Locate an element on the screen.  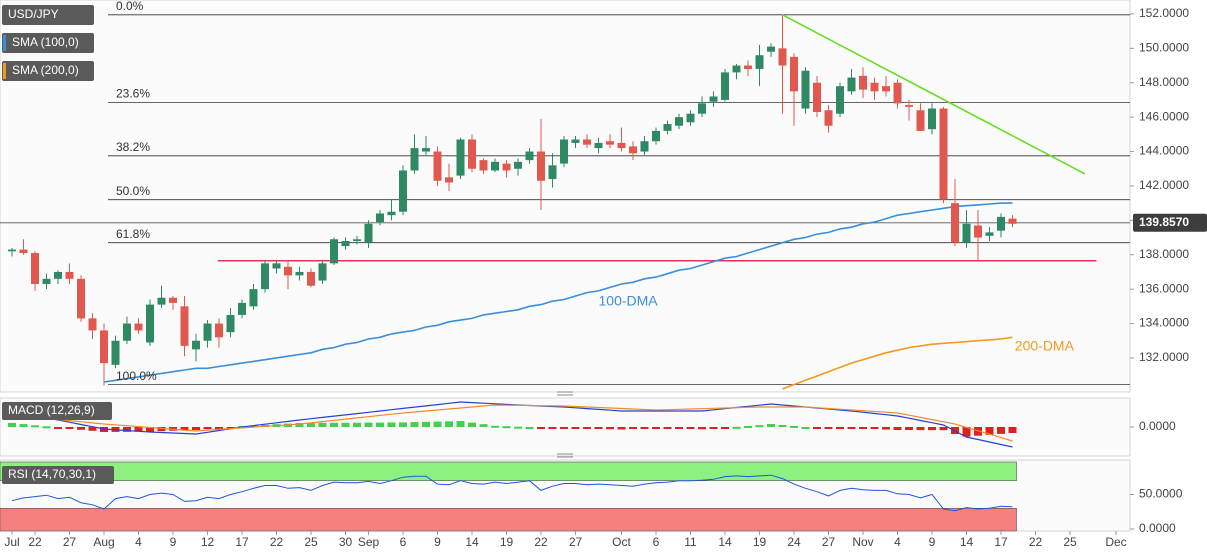
rsi-plot is located at coordinates (508, 496).